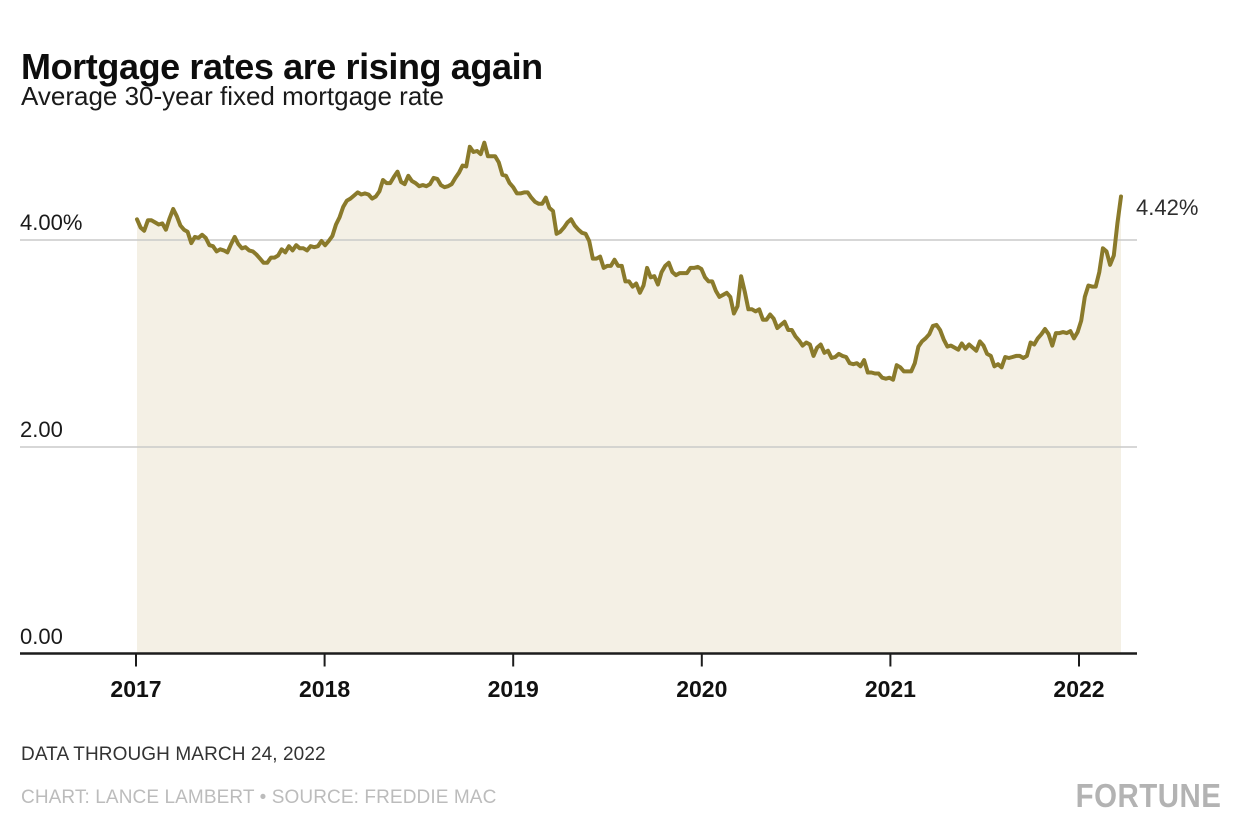  What do you see at coordinates (1167, 207) in the screenshot?
I see `end-value-label: 4.42%` at bounding box center [1167, 207].